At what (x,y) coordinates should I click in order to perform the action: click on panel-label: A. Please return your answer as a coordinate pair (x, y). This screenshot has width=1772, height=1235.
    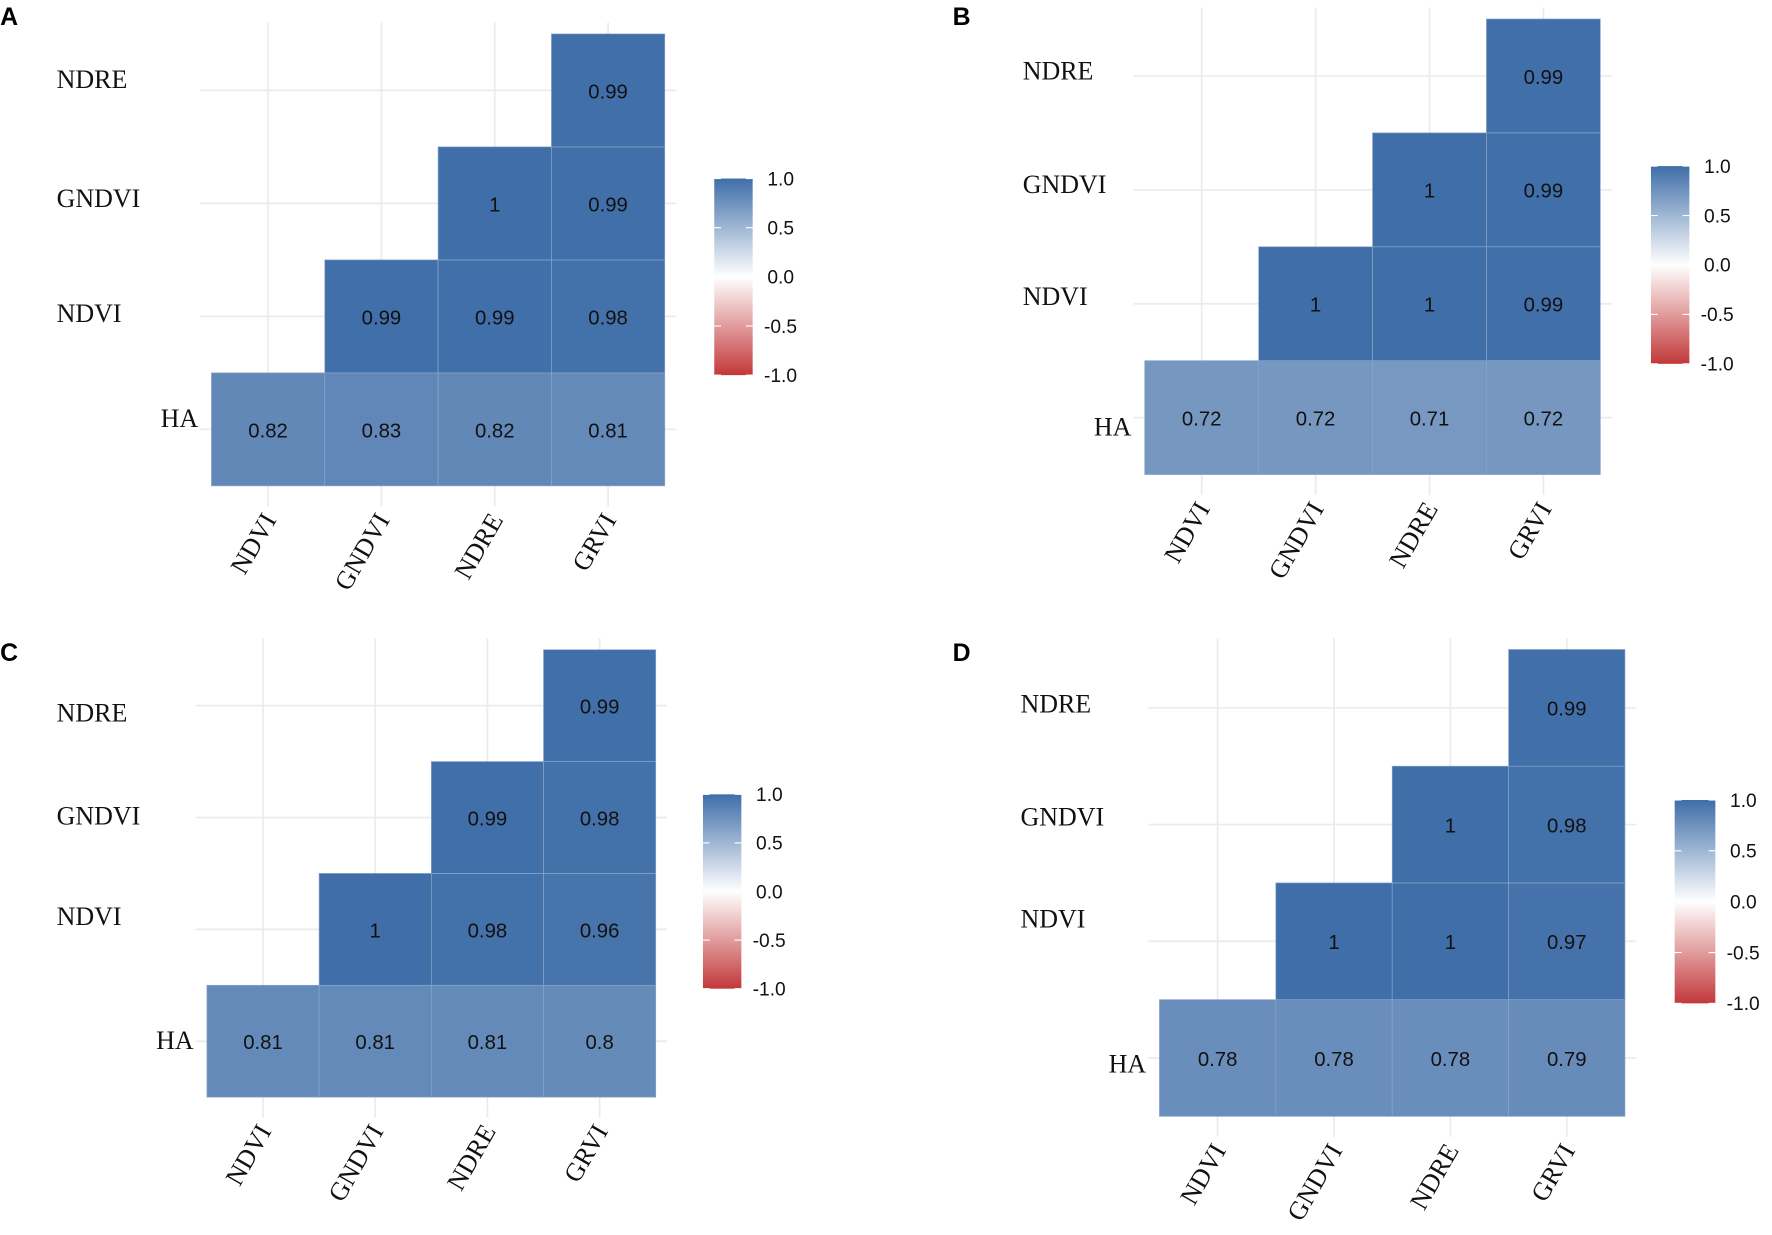
    Looking at the image, I should click on (9, 17).